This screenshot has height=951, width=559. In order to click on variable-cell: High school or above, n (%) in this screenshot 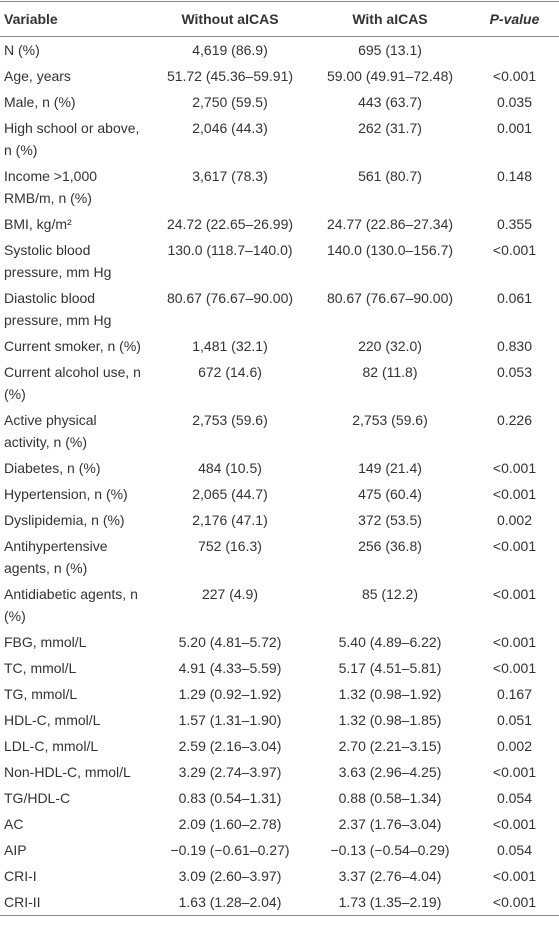, I will do `click(72, 139)`.